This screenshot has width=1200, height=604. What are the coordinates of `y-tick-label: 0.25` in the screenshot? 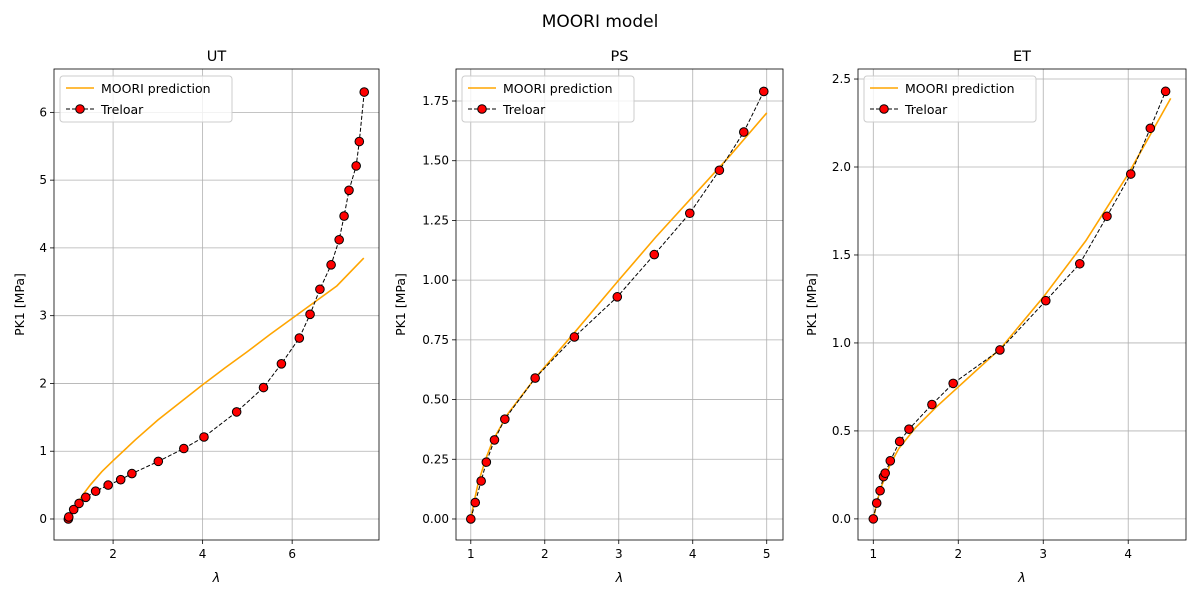 It's located at (435, 459).